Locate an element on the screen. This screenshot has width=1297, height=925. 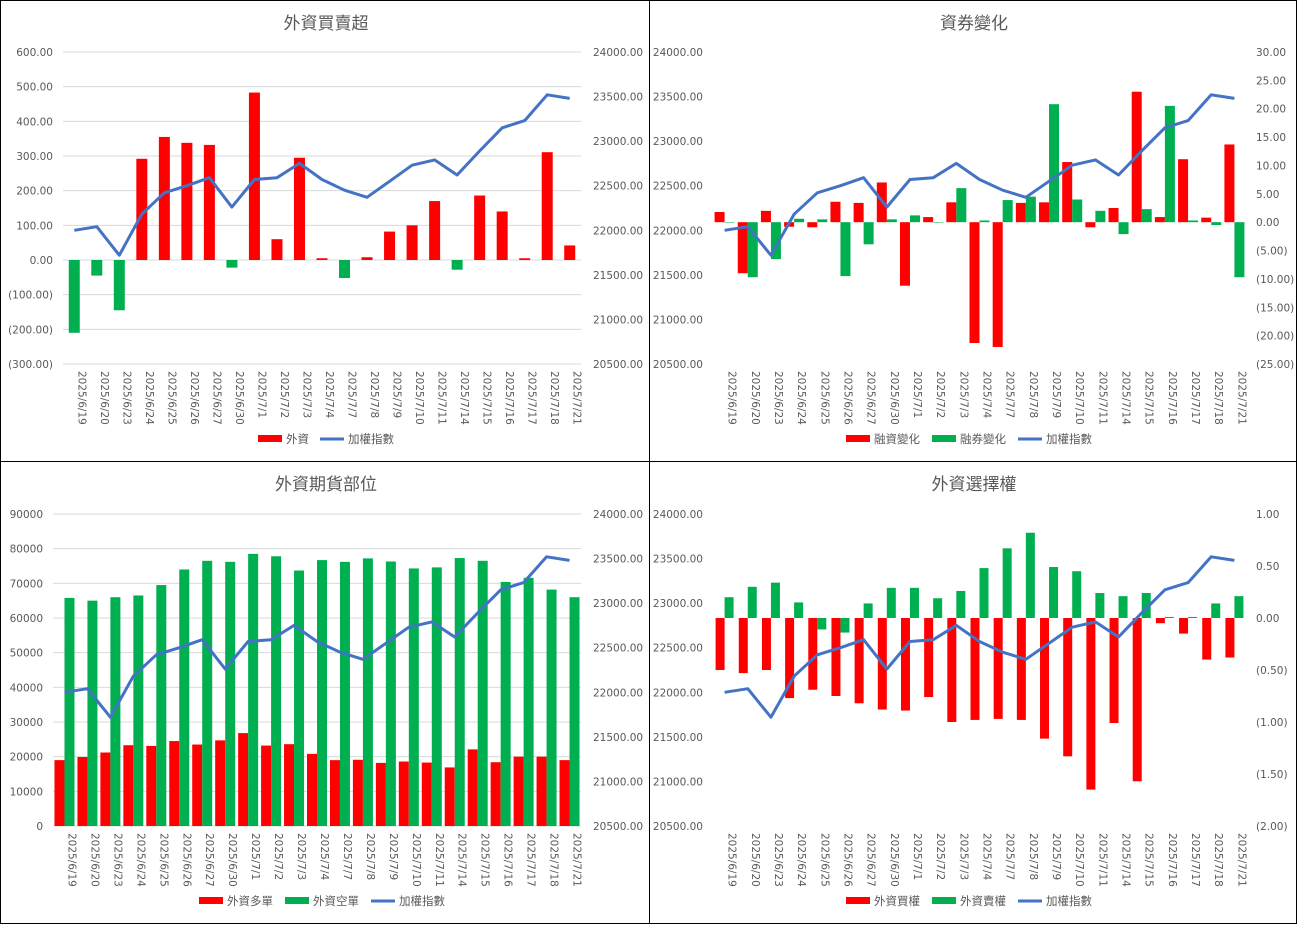
right-axis-tick-label: 30.00 is located at coordinates (1271, 53).